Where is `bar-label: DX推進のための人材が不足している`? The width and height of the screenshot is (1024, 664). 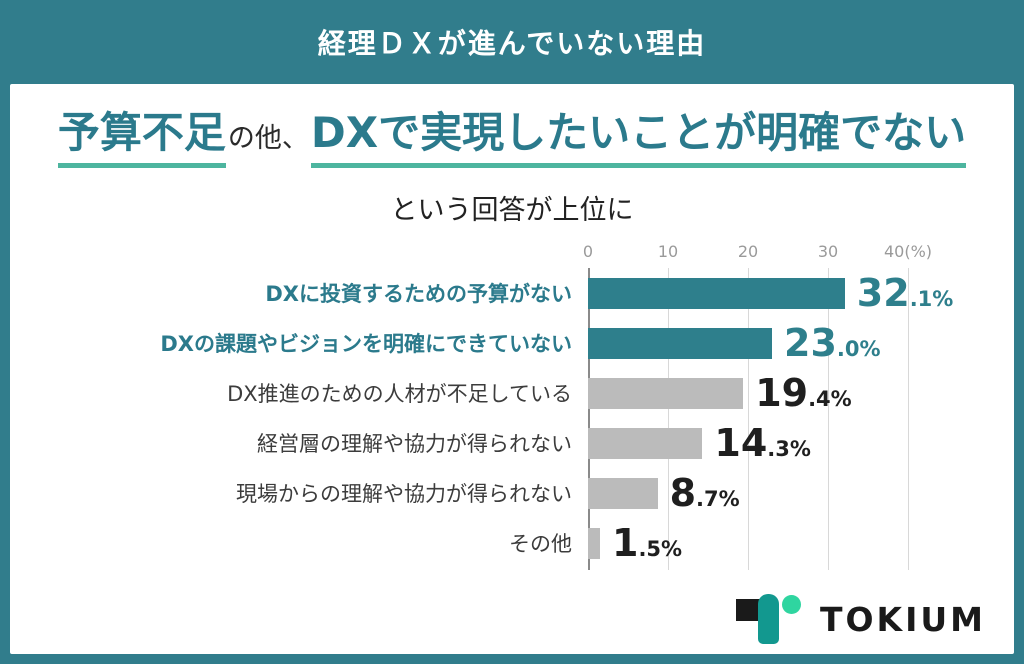 bar-label: DX推進のための人材が不足している is located at coordinates (399, 394).